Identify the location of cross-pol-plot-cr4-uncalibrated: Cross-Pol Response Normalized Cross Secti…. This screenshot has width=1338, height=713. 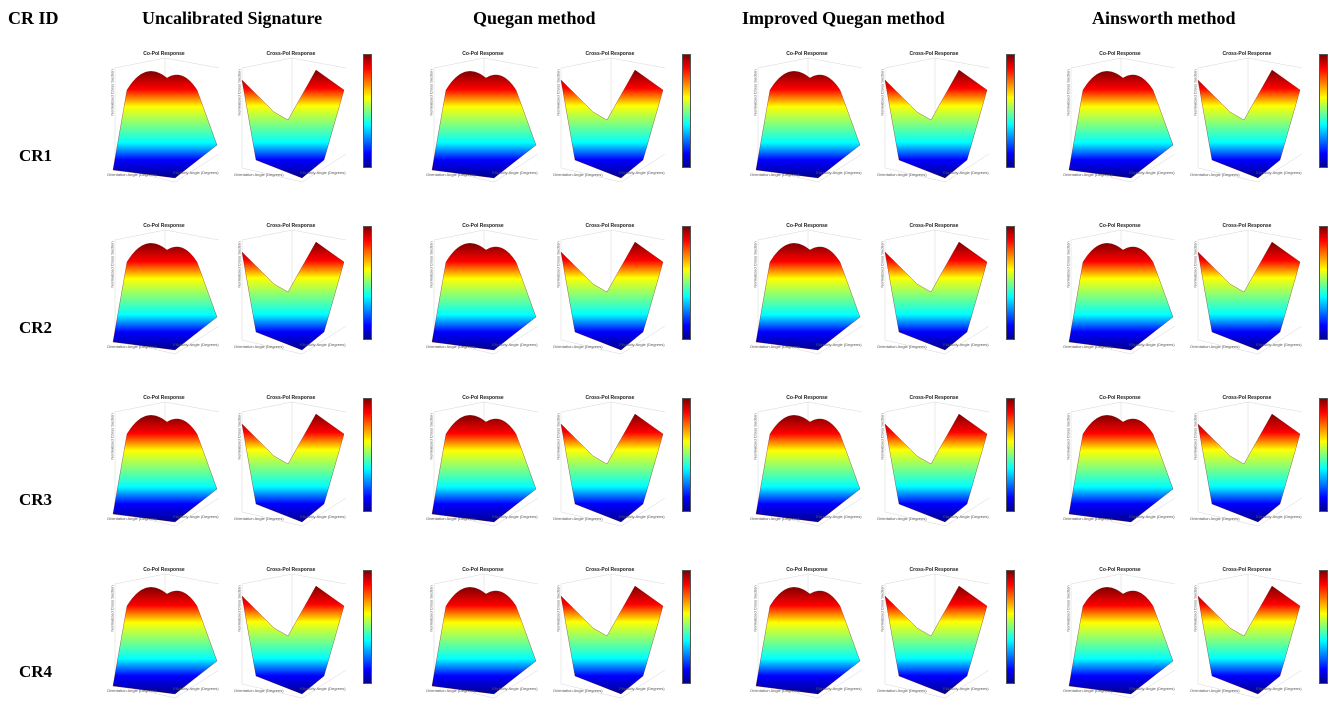
(314, 634).